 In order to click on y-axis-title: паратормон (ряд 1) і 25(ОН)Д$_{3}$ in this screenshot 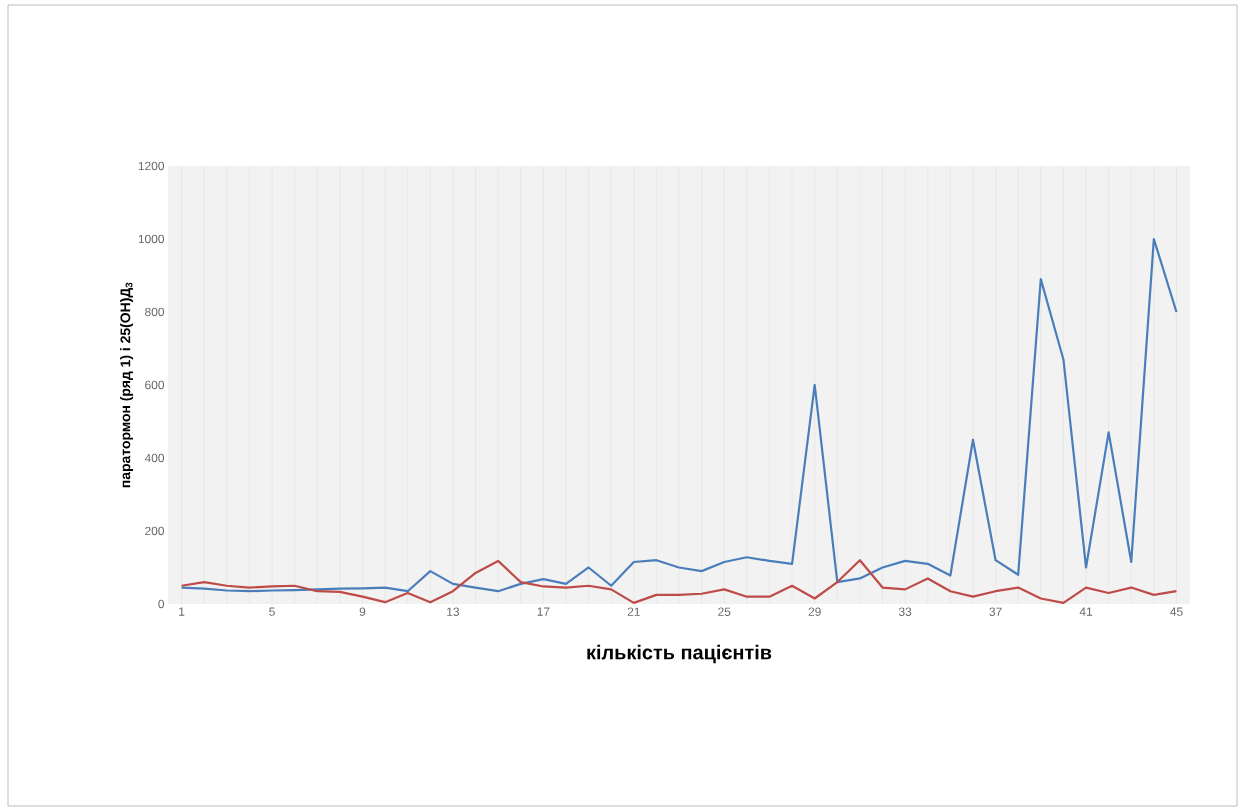, I will do `click(127, 385)`.